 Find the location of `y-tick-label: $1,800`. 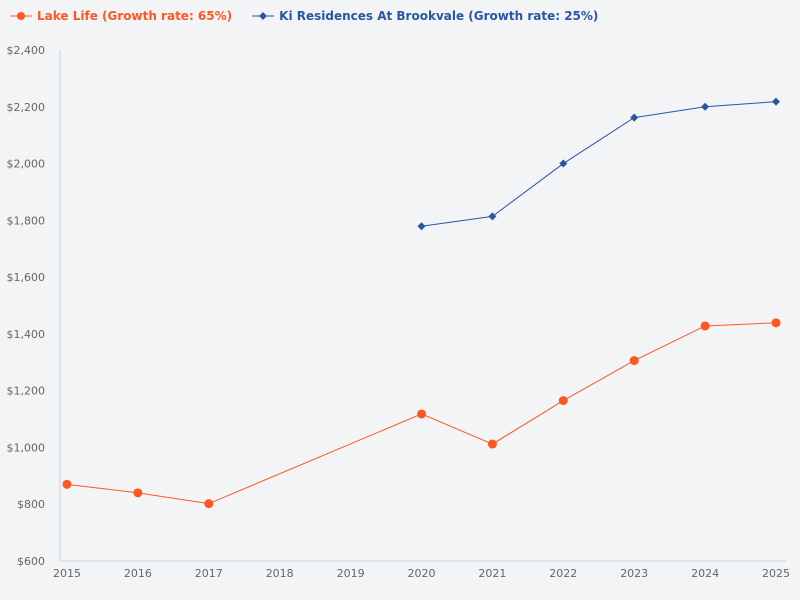

y-tick-label: $1,800 is located at coordinates (26, 220).